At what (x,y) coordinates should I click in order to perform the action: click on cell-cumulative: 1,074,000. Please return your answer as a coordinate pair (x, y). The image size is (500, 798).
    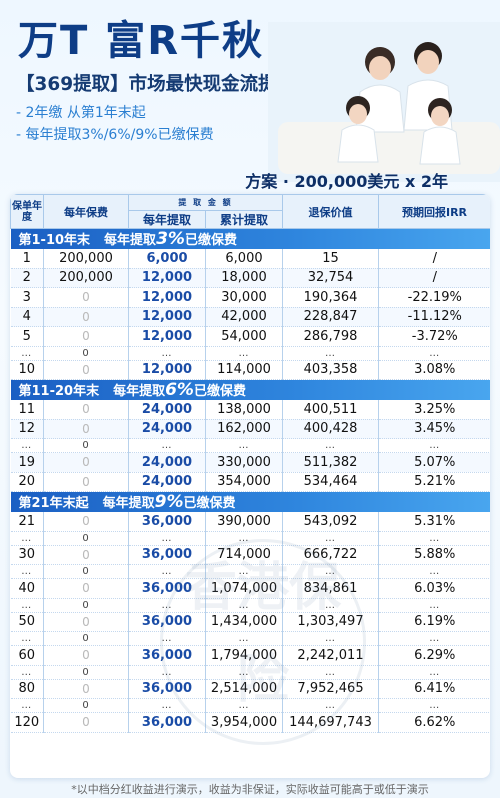
    Looking at the image, I should click on (244, 588).